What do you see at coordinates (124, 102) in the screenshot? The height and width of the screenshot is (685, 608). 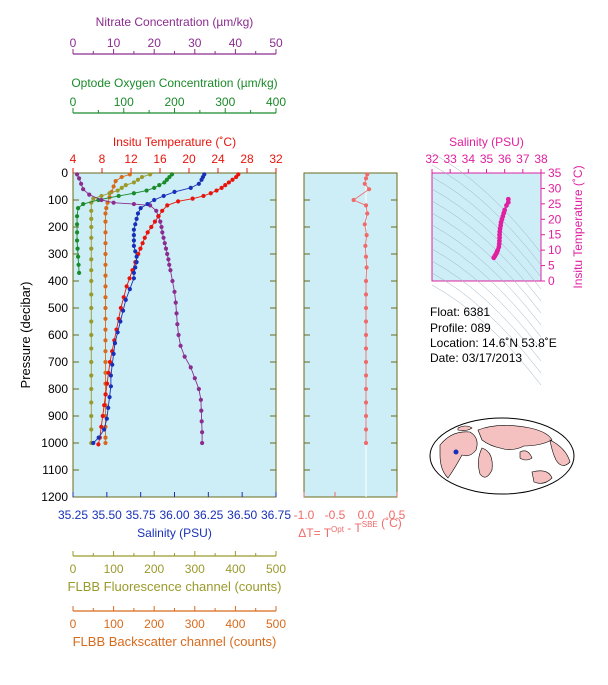 I see `oxygen-tick-label: 100` at bounding box center [124, 102].